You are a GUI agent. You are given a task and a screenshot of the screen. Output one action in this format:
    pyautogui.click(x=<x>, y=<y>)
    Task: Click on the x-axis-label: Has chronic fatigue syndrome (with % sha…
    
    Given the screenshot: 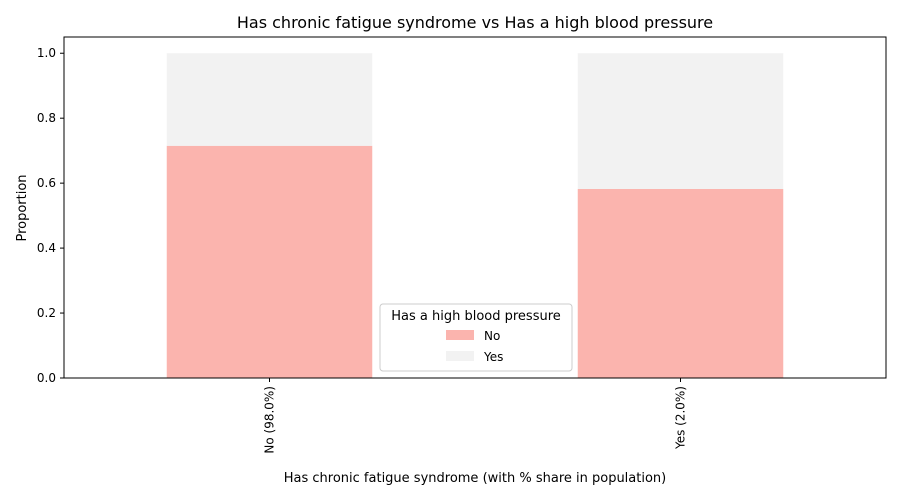 What is the action you would take?
    pyautogui.click(x=475, y=478)
    